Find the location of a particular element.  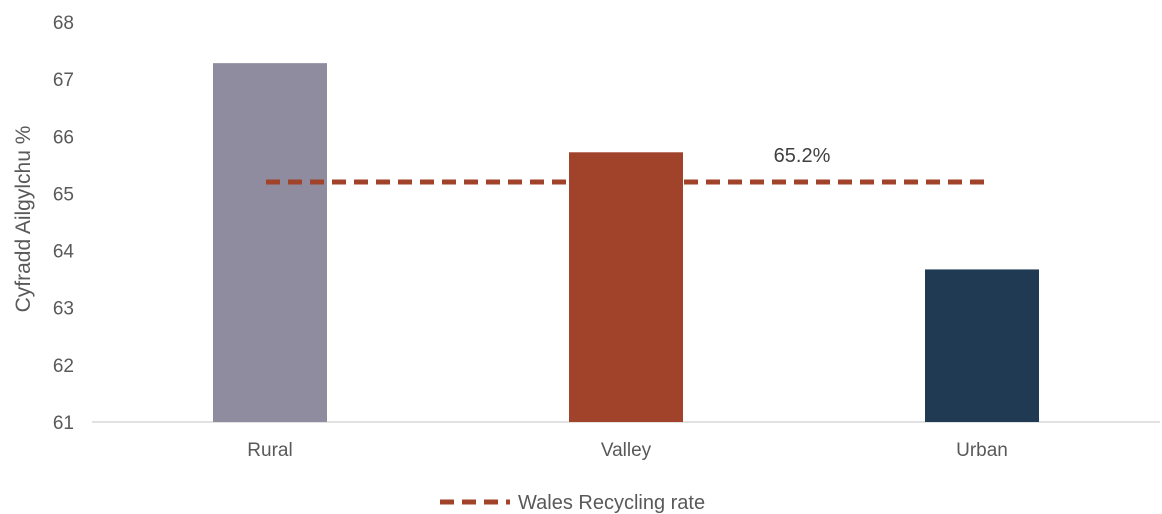

bar-valley is located at coordinates (626, 287).